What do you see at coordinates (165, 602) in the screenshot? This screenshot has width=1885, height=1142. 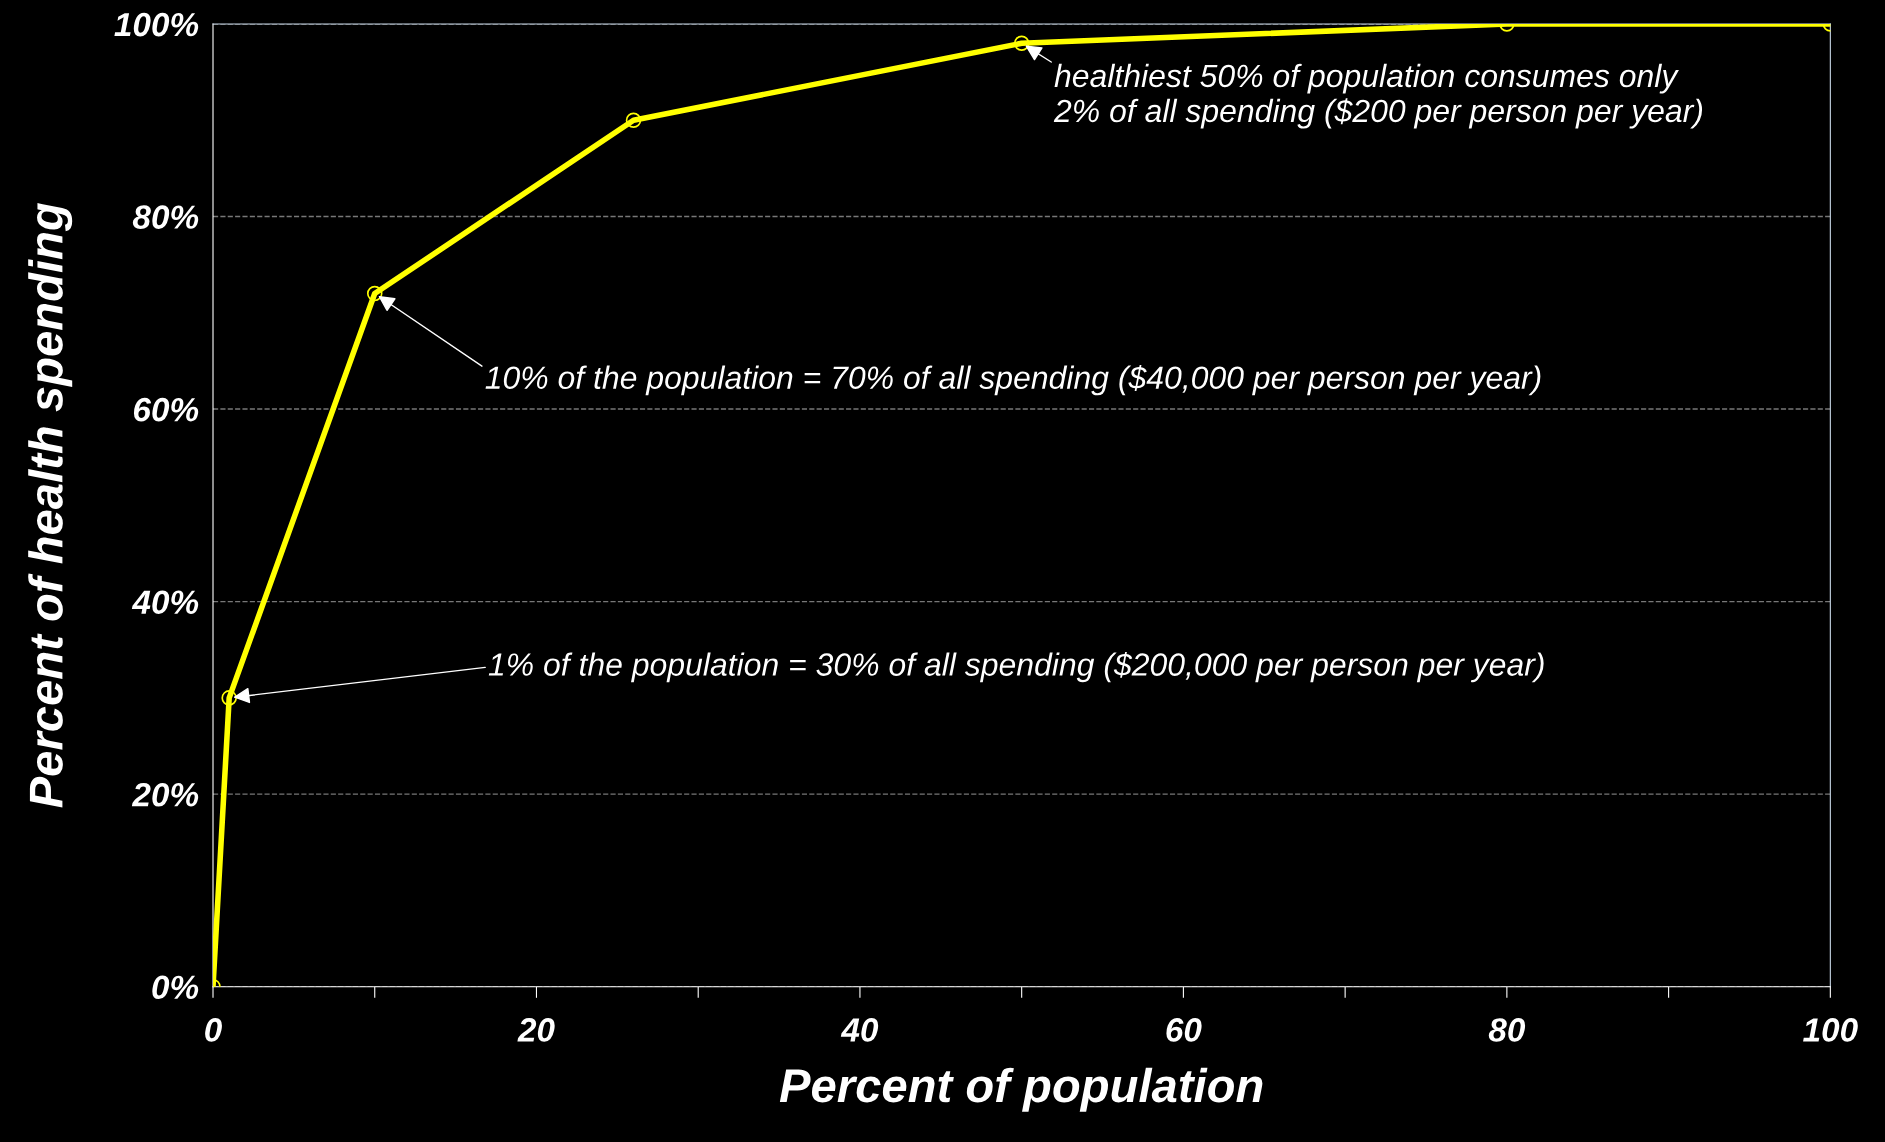 I see `y-tick-label: 40%` at bounding box center [165, 602].